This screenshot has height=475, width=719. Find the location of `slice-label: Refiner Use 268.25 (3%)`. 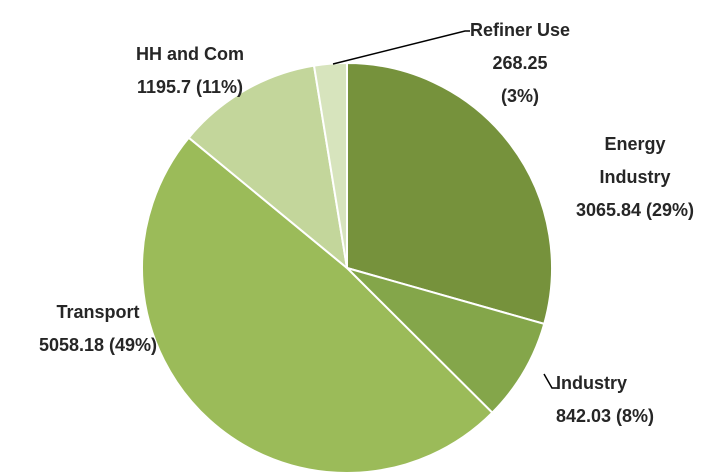

slice-label: Refiner Use 268.25 (3%) is located at coordinates (520, 63).